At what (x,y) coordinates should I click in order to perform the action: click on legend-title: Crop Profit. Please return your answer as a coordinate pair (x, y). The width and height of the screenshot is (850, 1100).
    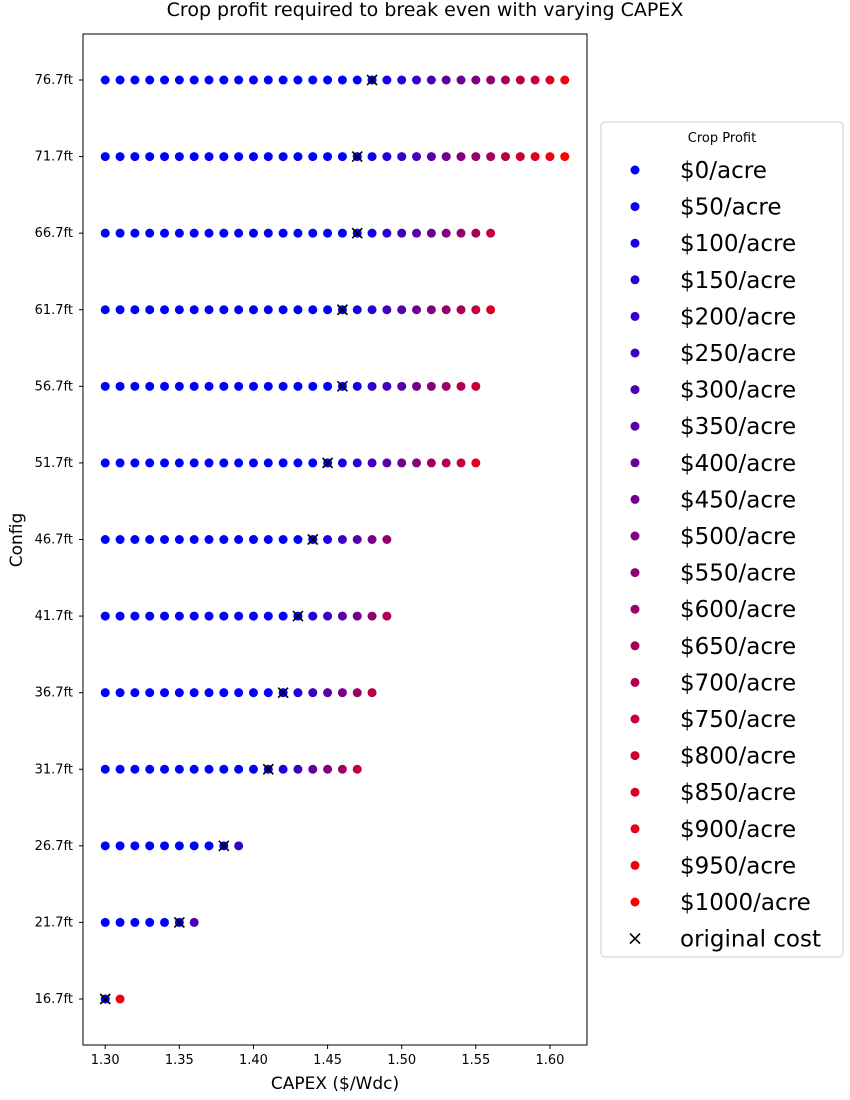
    Looking at the image, I should click on (722, 138).